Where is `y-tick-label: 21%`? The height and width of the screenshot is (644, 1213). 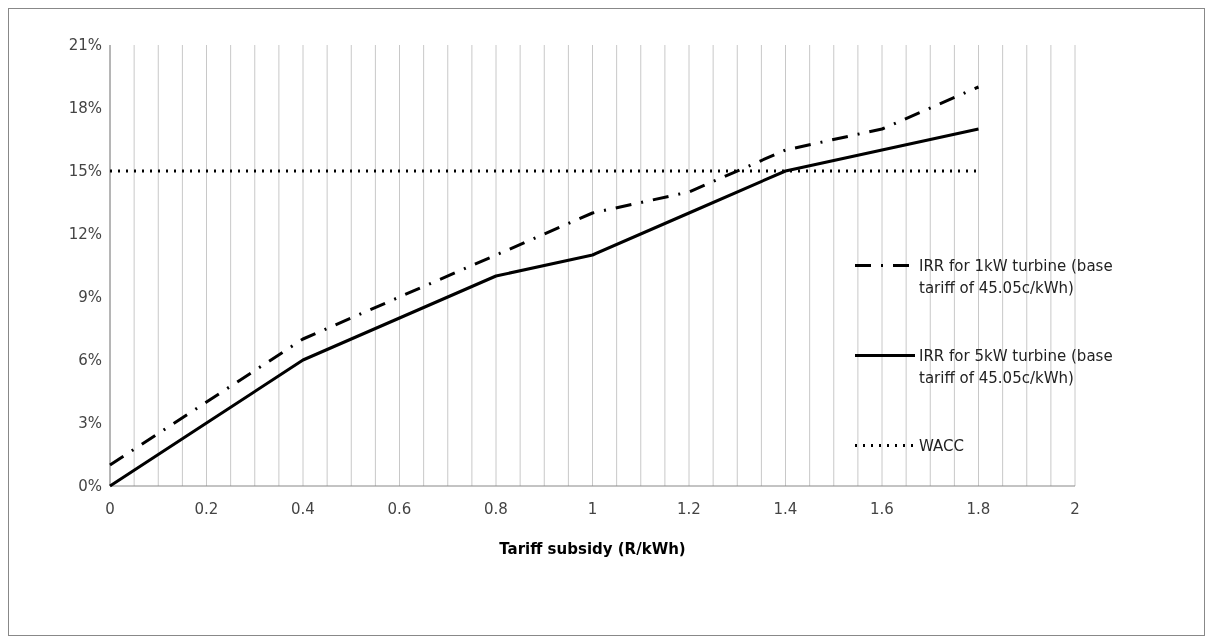
y-tick-label: 21% is located at coordinates (85, 45).